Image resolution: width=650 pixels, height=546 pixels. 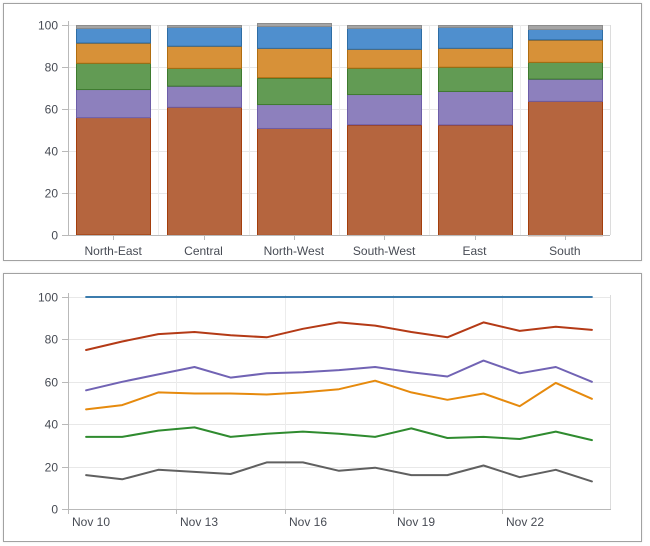 I want to click on bar-segment-segment-purple-North-West, so click(x=294, y=116).